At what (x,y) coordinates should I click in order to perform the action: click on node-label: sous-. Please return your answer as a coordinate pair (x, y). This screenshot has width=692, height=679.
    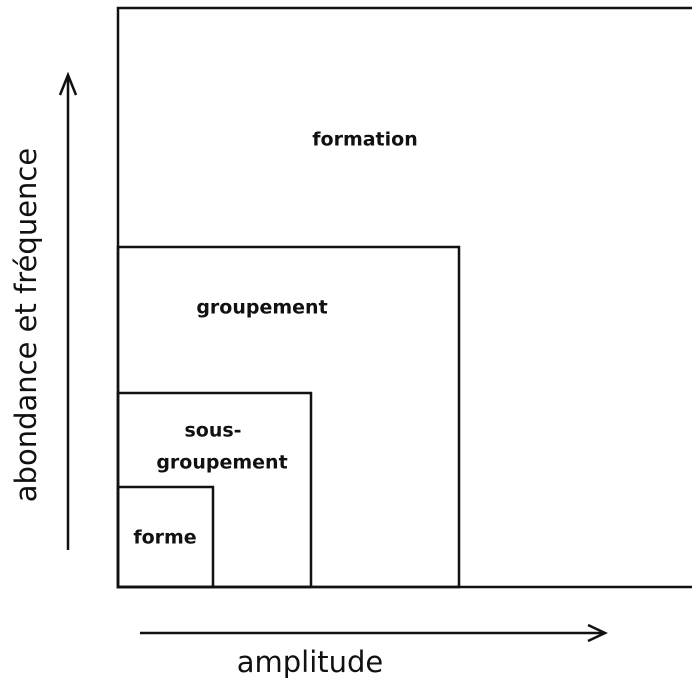
    Looking at the image, I should click on (212, 431).